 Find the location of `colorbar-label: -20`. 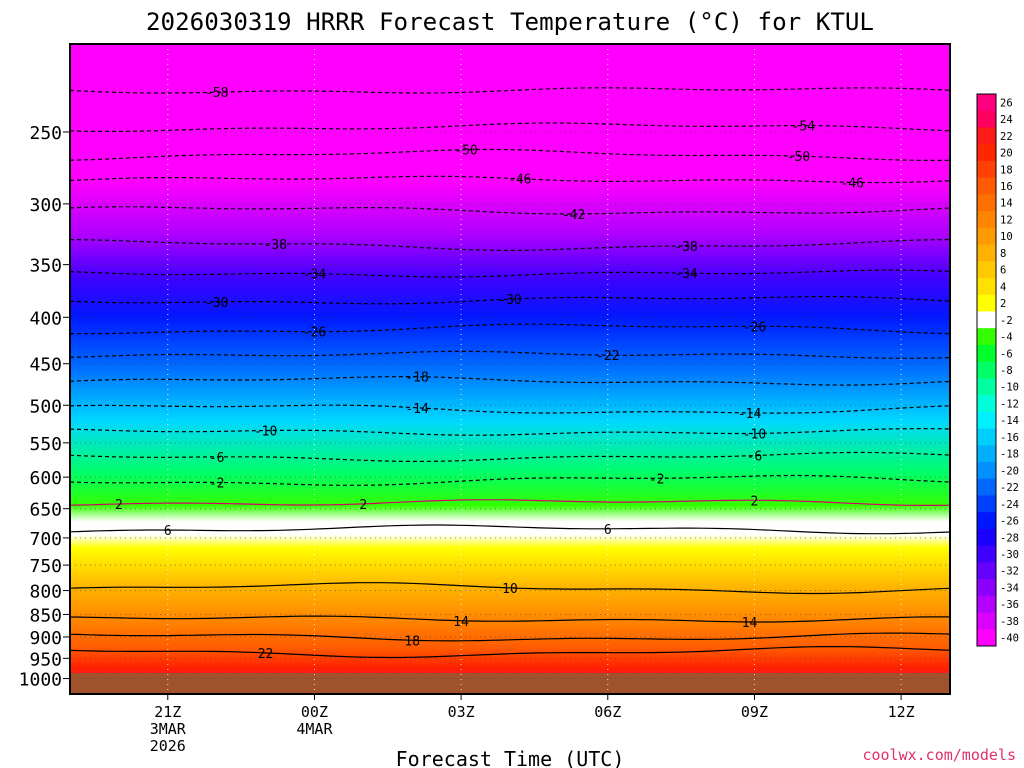

colorbar-label: -20 is located at coordinates (1009, 471).